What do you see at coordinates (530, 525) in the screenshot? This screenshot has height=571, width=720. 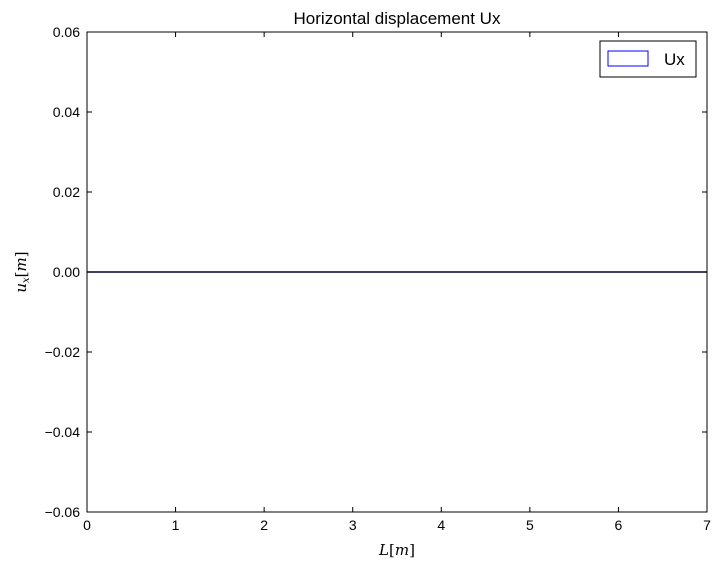 I see `x-tick-label: 5` at bounding box center [530, 525].